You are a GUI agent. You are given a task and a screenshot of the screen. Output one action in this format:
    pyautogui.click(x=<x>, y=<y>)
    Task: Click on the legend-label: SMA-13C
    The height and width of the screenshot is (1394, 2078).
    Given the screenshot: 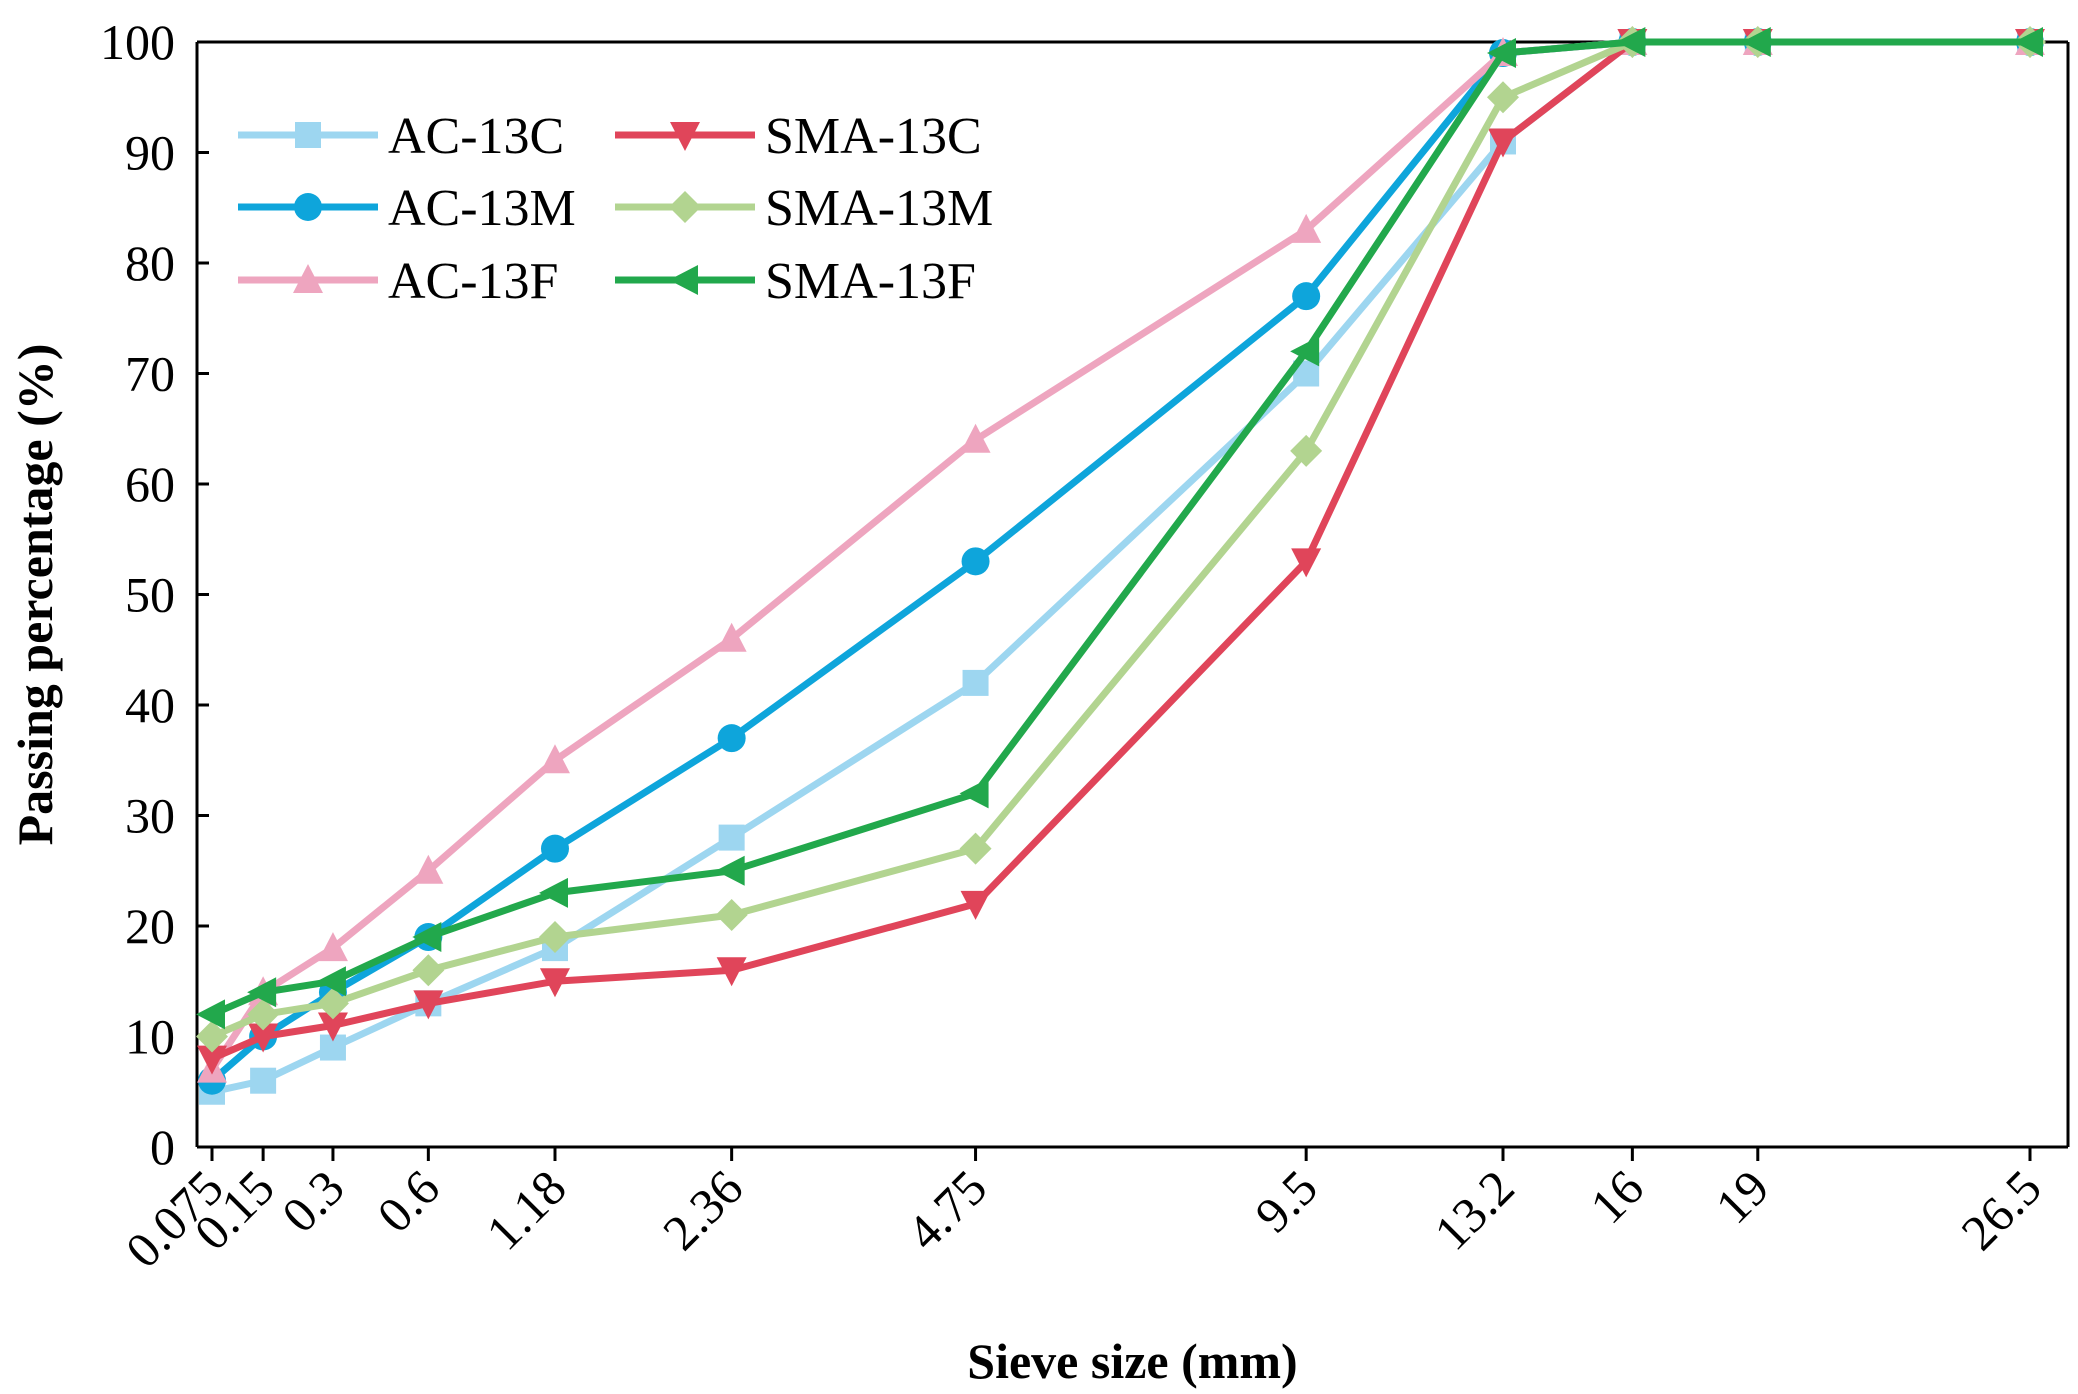 What is the action you would take?
    pyautogui.click(x=873, y=136)
    